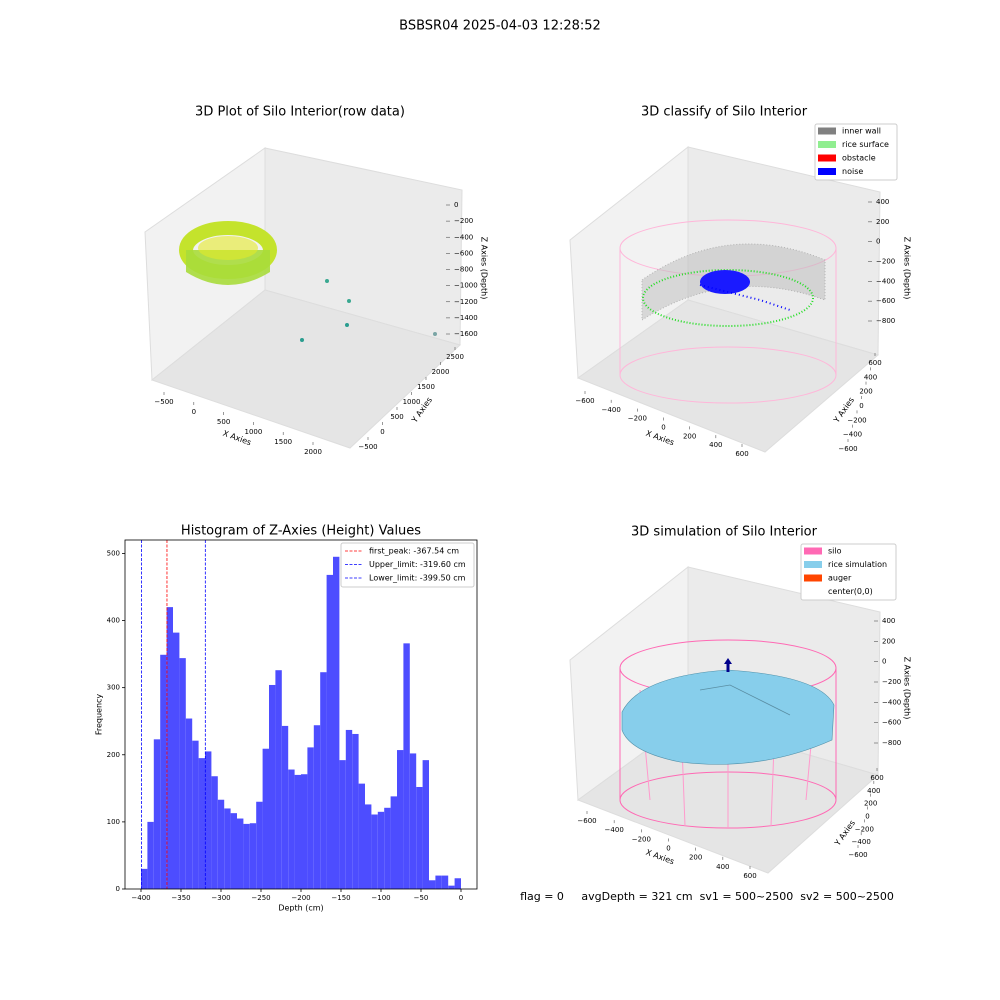 The width and height of the screenshot is (1000, 1000). I want to click on y-tick-label: 2000, so click(441, 372).